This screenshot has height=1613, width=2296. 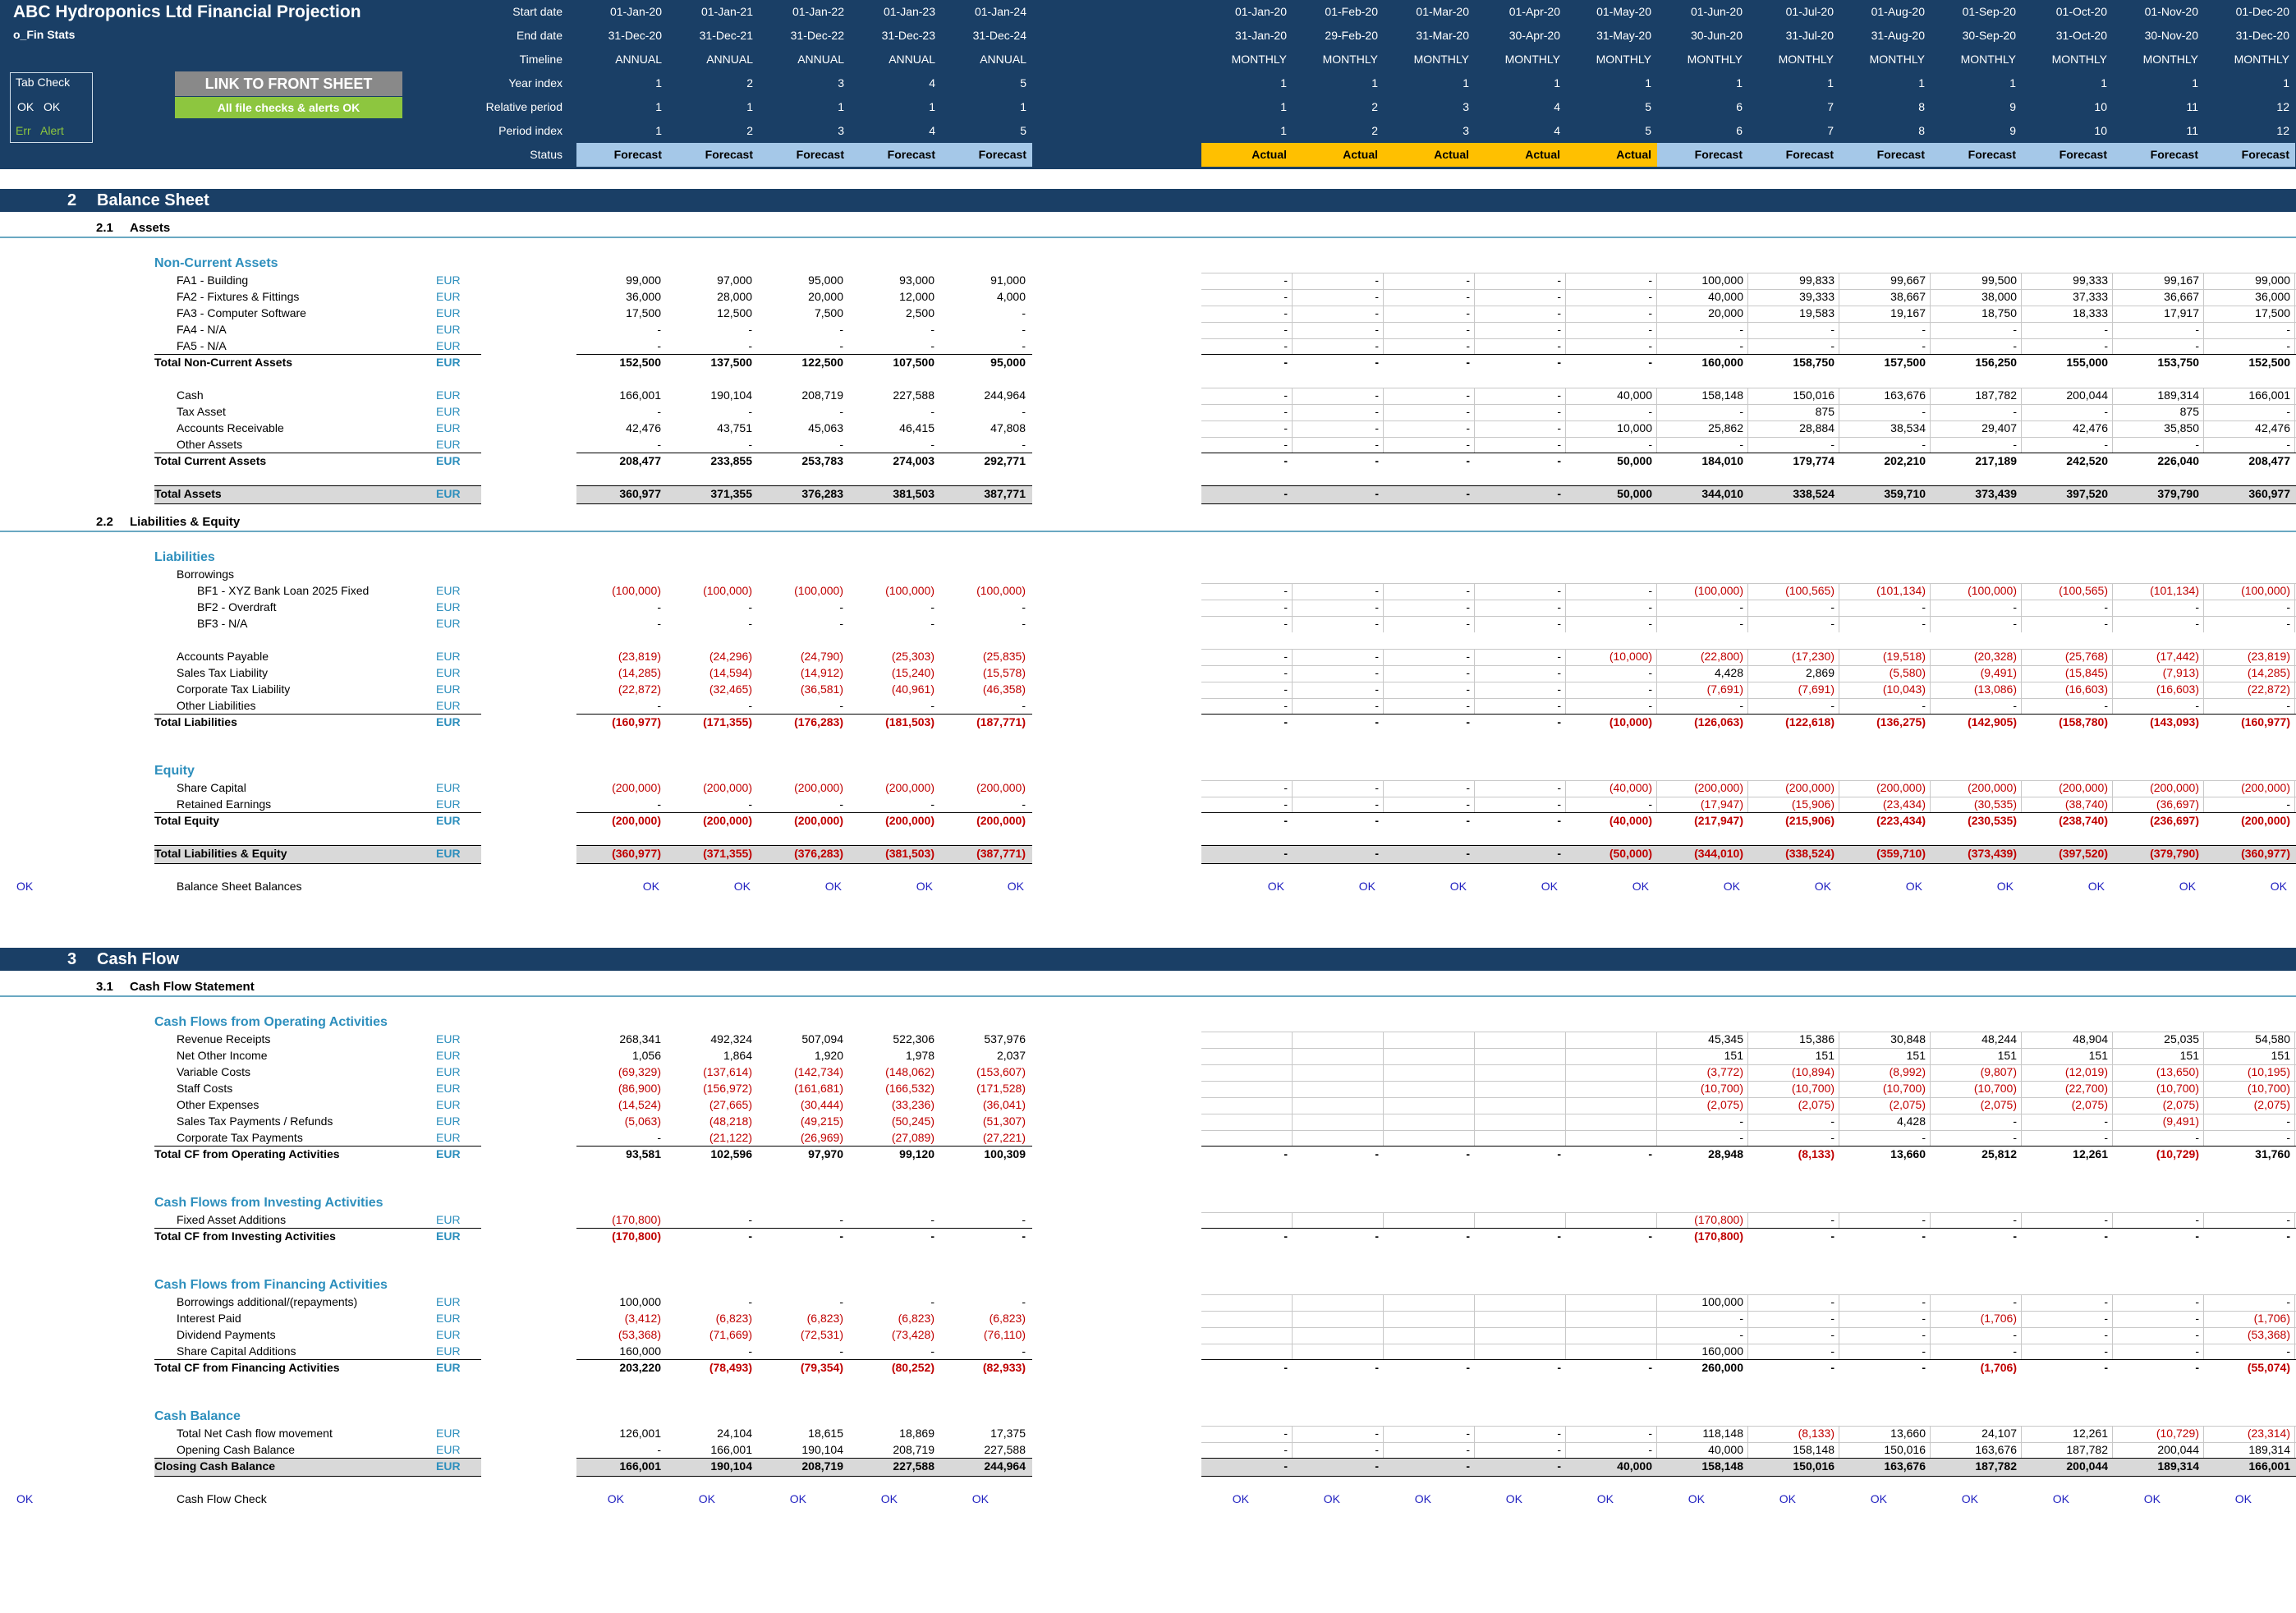 I want to click on annual-value: (51,307), so click(x=1004, y=1121).